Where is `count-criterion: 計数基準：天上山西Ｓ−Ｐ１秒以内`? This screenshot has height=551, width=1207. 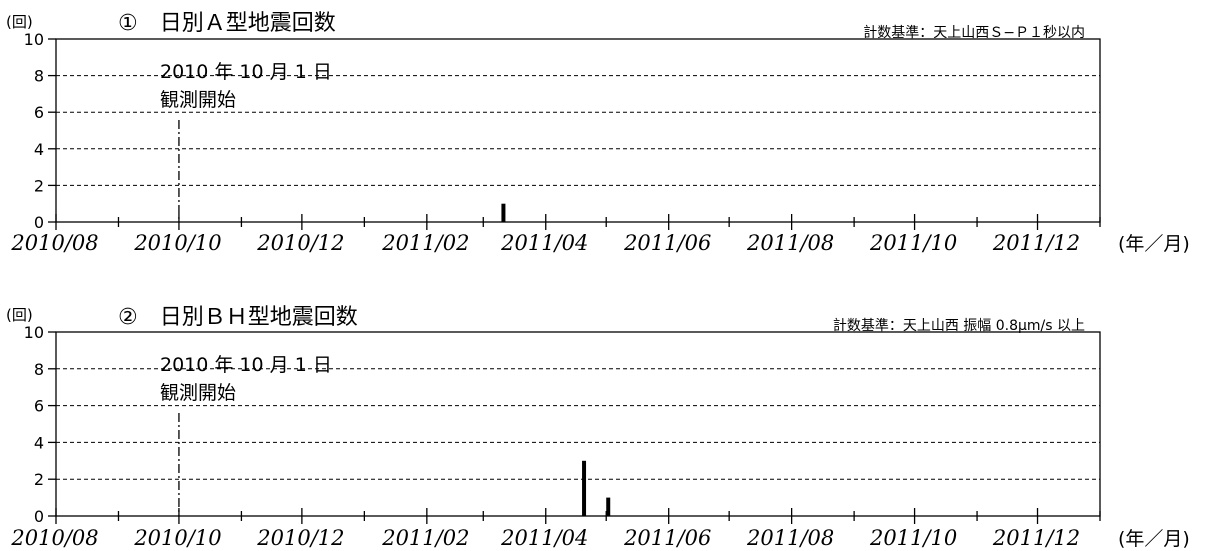 count-criterion: 計数基準：天上山西Ｓ−Ｐ１秒以内 is located at coordinates (974, 32).